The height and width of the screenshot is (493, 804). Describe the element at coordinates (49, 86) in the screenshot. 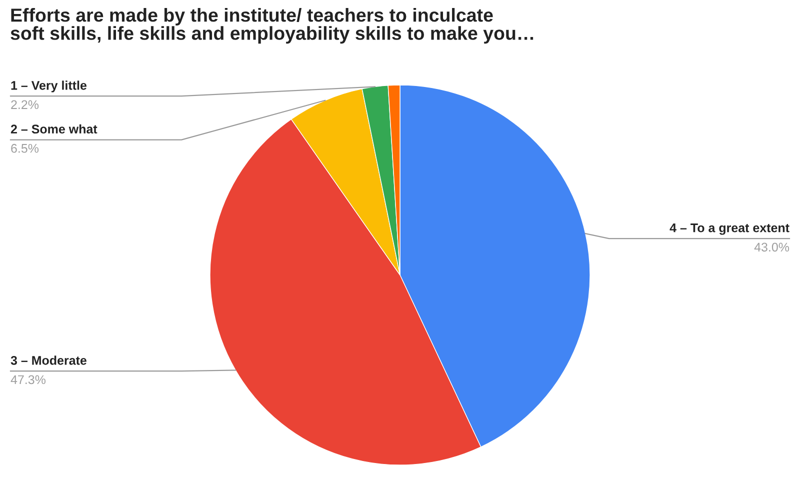

I see `slice-label: 1 – Very little` at that location.